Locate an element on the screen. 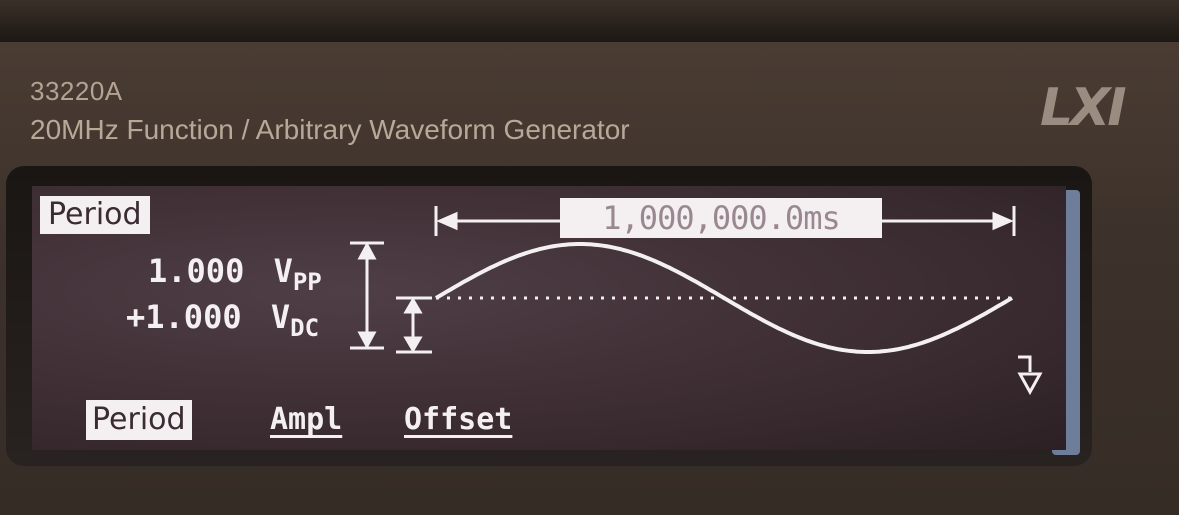  period-value-text: 1,000,000.0ms is located at coordinates (721, 218).